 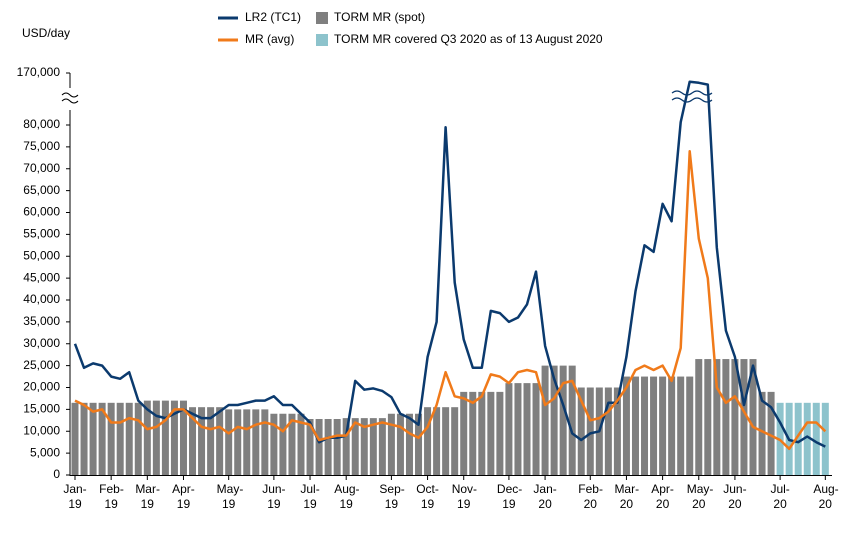 What do you see at coordinates (75, 496) in the screenshot?
I see `x-tick-label: Jan-19` at bounding box center [75, 496].